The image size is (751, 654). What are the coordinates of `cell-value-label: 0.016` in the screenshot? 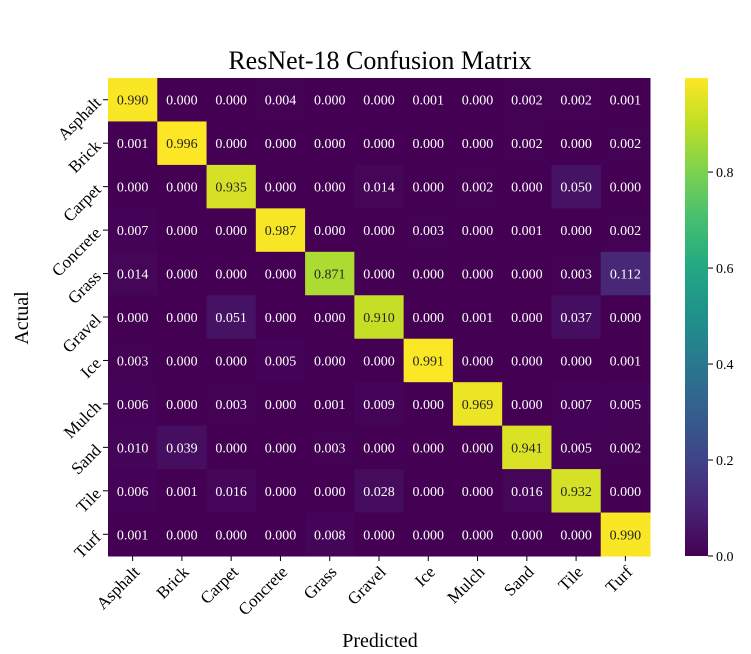 It's located at (231, 492).